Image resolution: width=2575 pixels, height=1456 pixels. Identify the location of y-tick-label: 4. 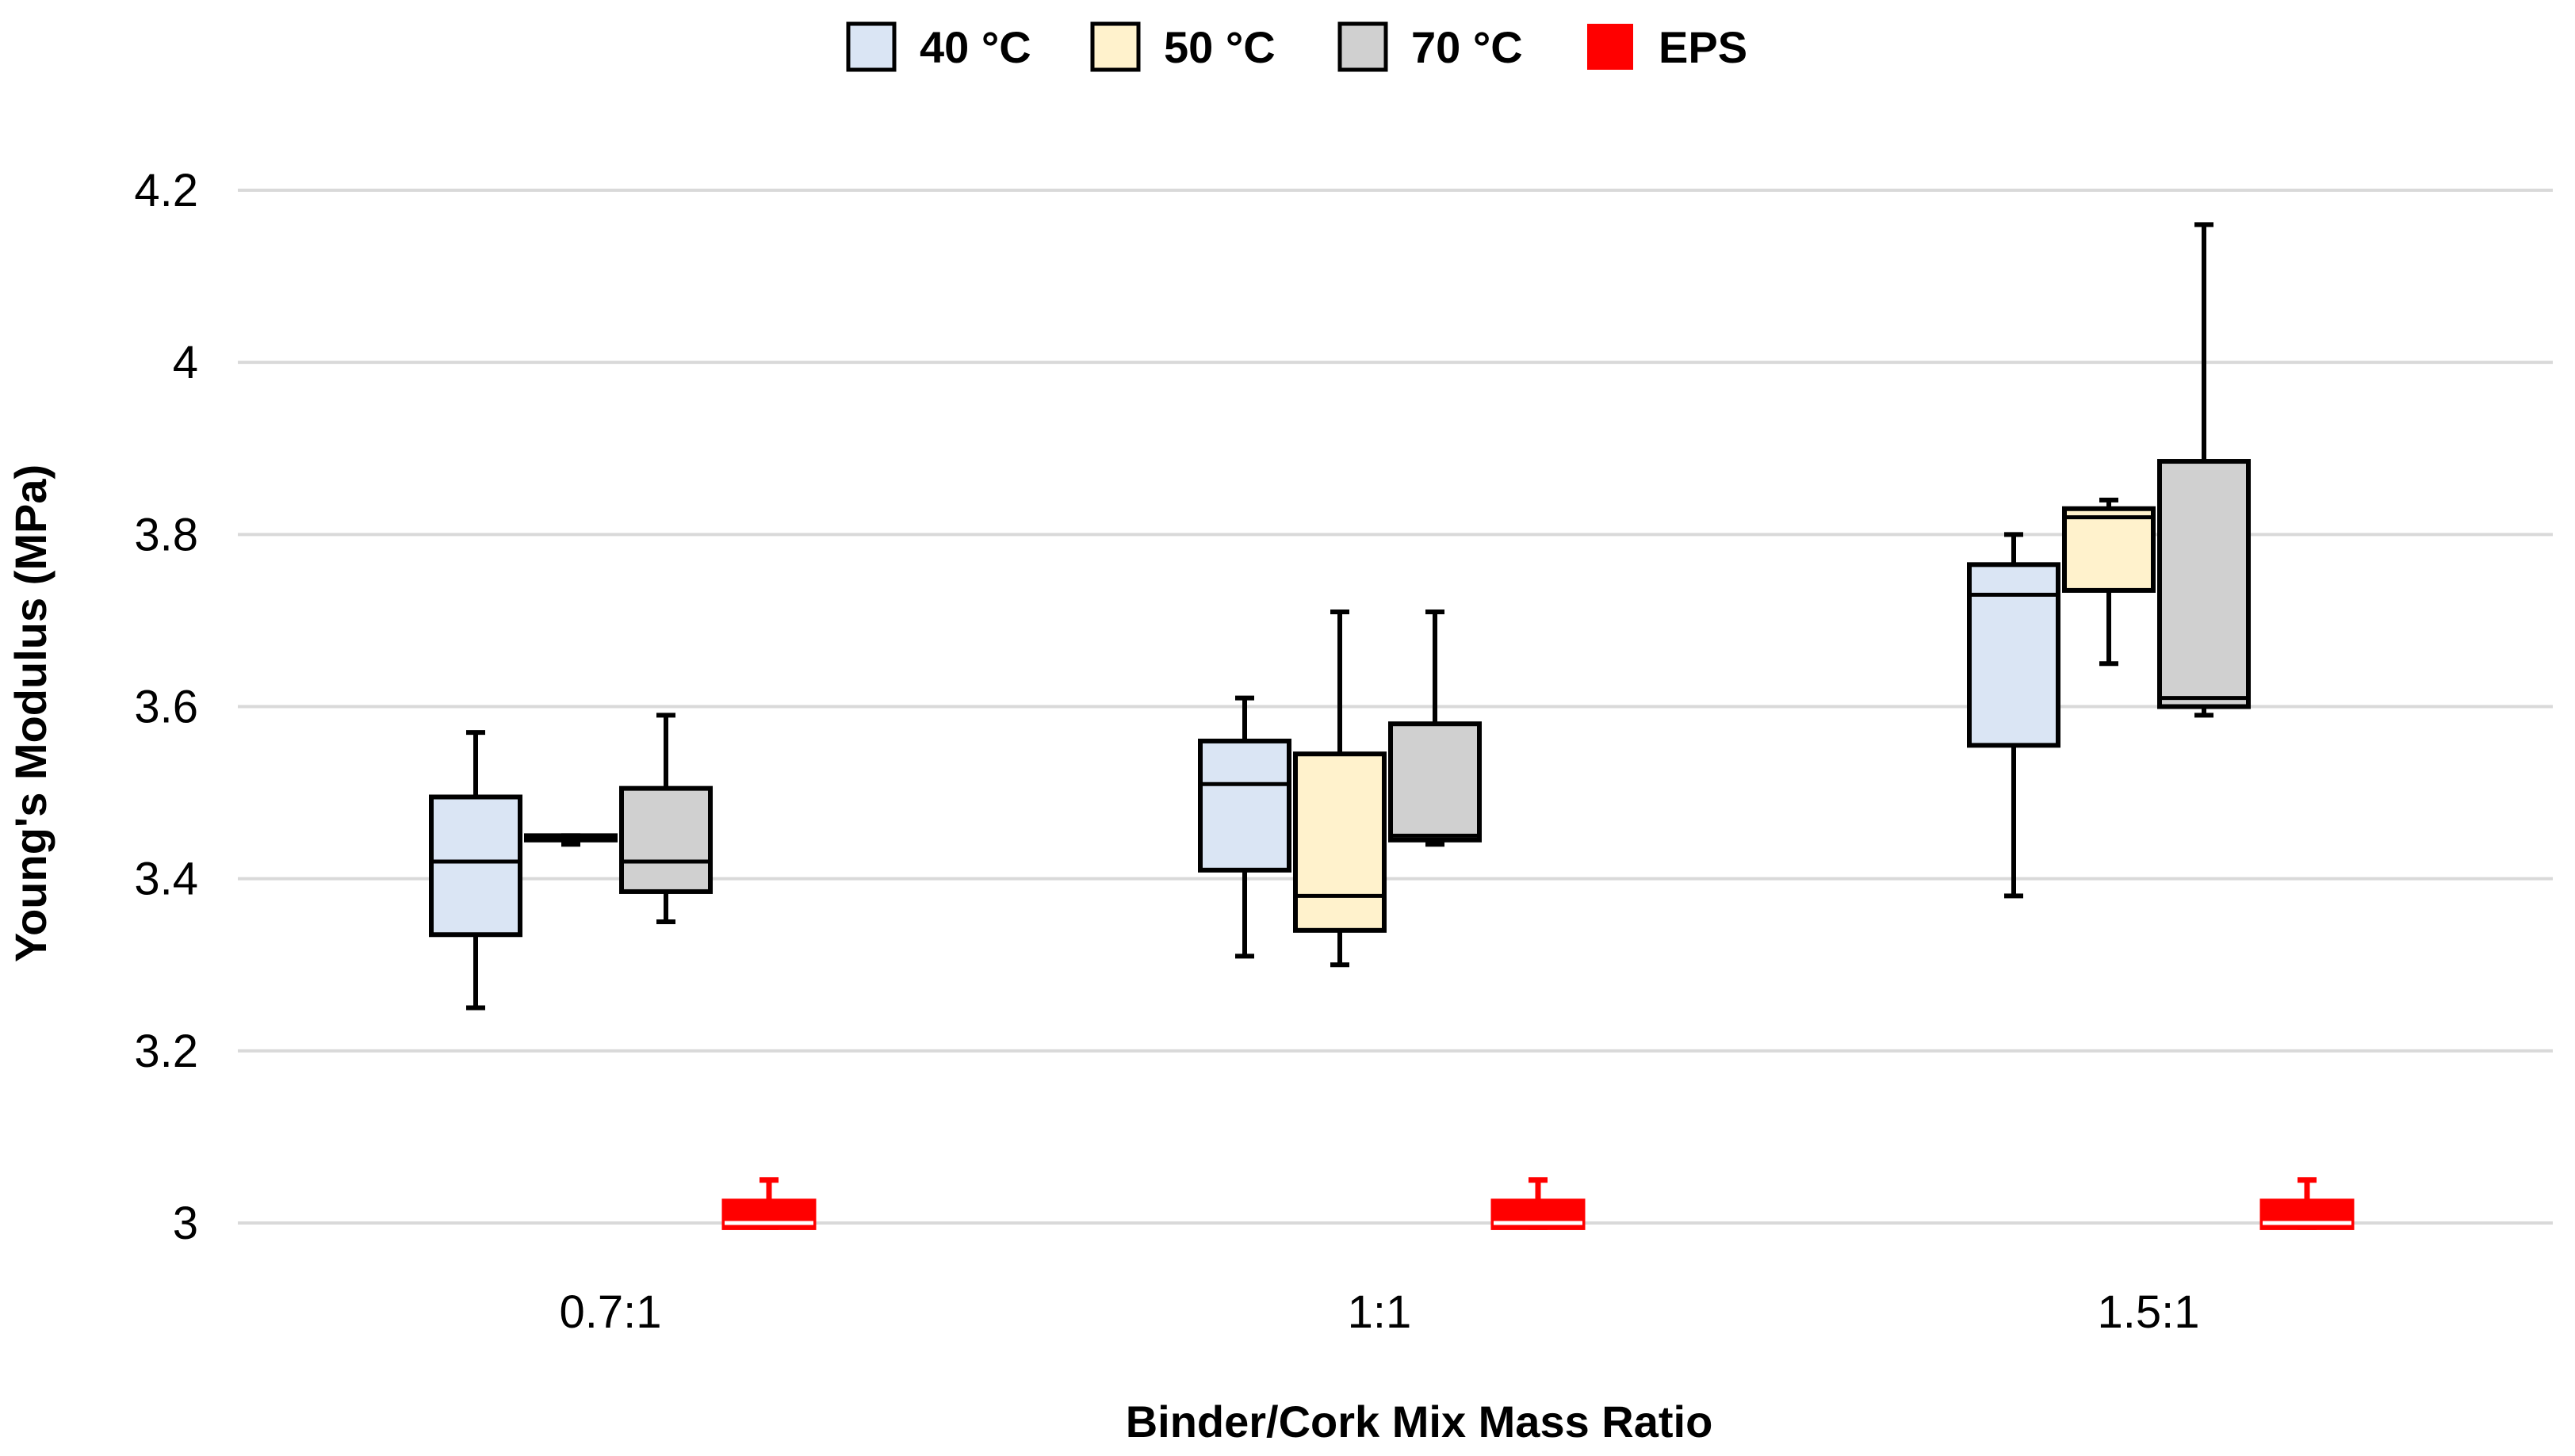
(186, 362).